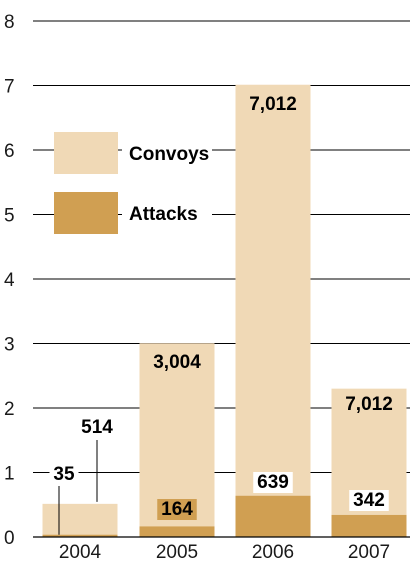 The image size is (416, 564). What do you see at coordinates (9, 474) in the screenshot?
I see `y-tick-label-1: 1` at bounding box center [9, 474].